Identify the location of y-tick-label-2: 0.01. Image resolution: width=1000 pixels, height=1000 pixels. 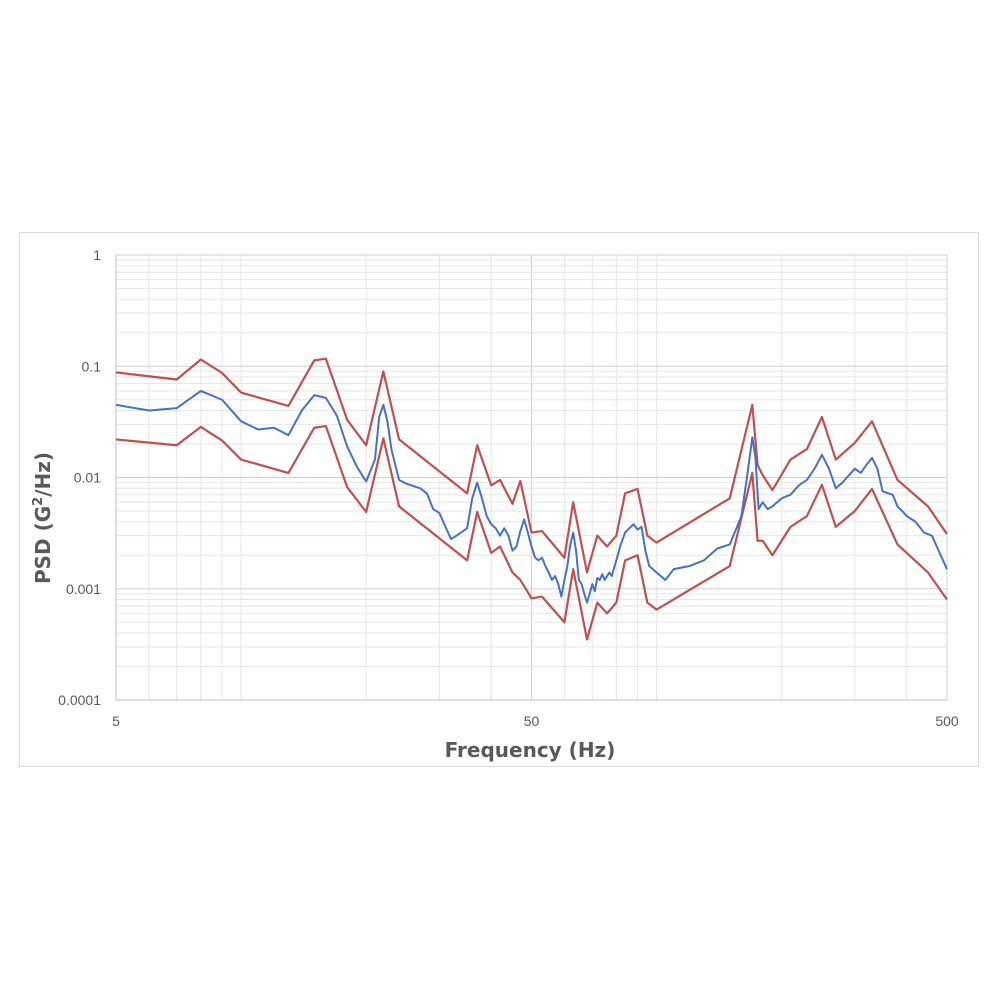
(87, 478).